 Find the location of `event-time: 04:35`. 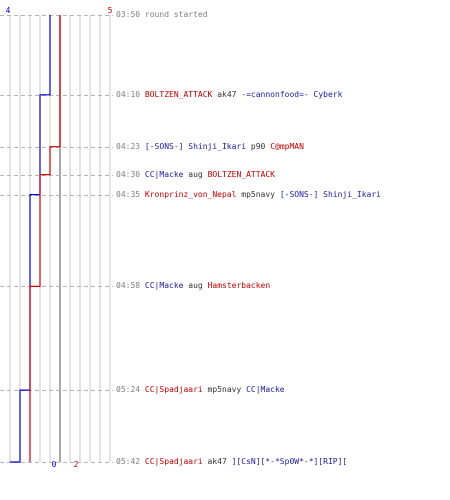

event-time: 04:35 is located at coordinates (128, 194).